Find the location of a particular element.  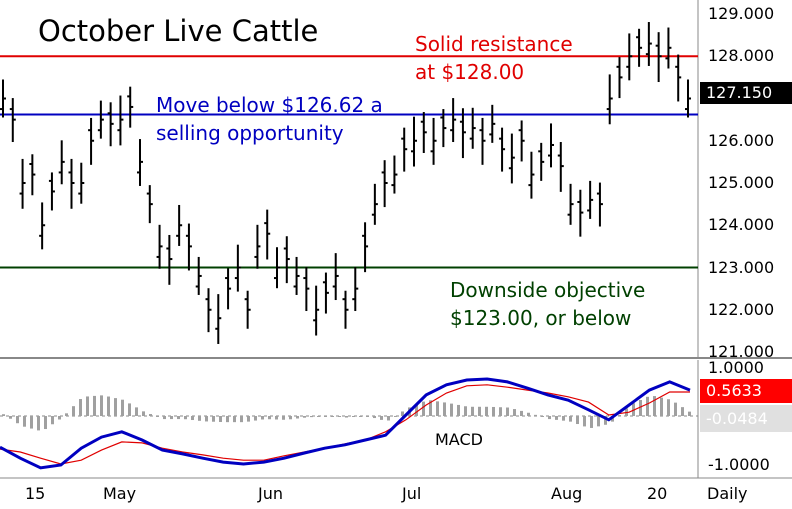

signal-line is located at coordinates (345, 424).